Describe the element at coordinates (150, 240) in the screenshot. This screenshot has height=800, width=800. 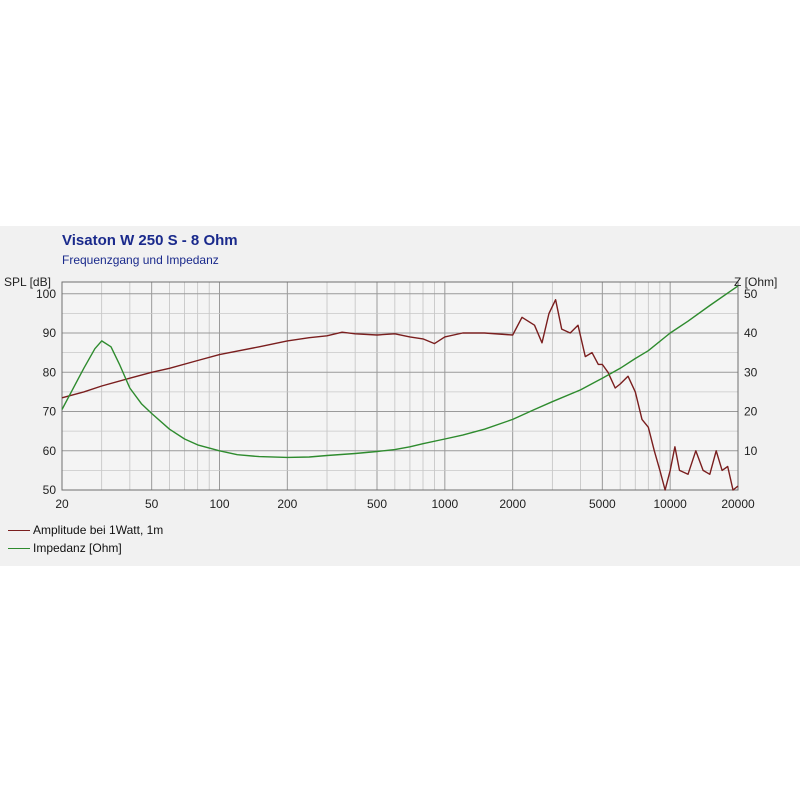
I see `chart-title: Visaton W 250 S - 8 Ohm` at that location.